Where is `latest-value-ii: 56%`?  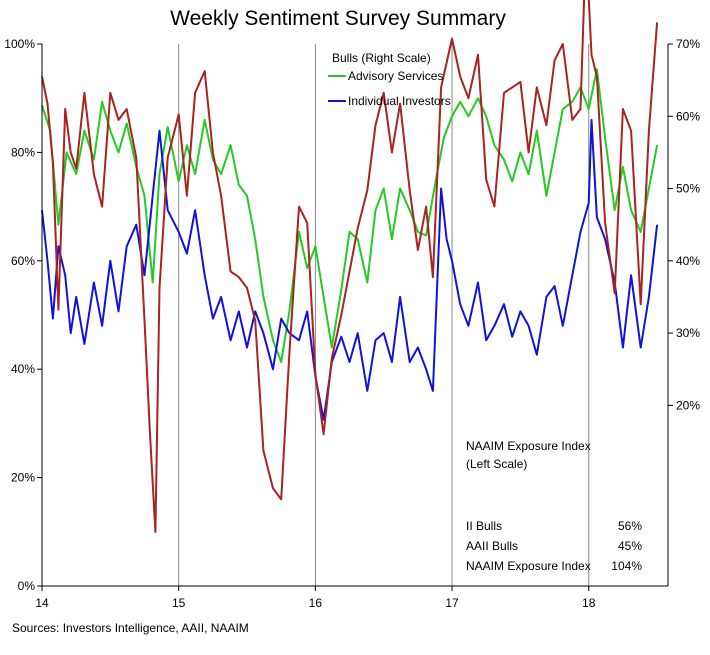 latest-value-ii: 56% is located at coordinates (630, 526).